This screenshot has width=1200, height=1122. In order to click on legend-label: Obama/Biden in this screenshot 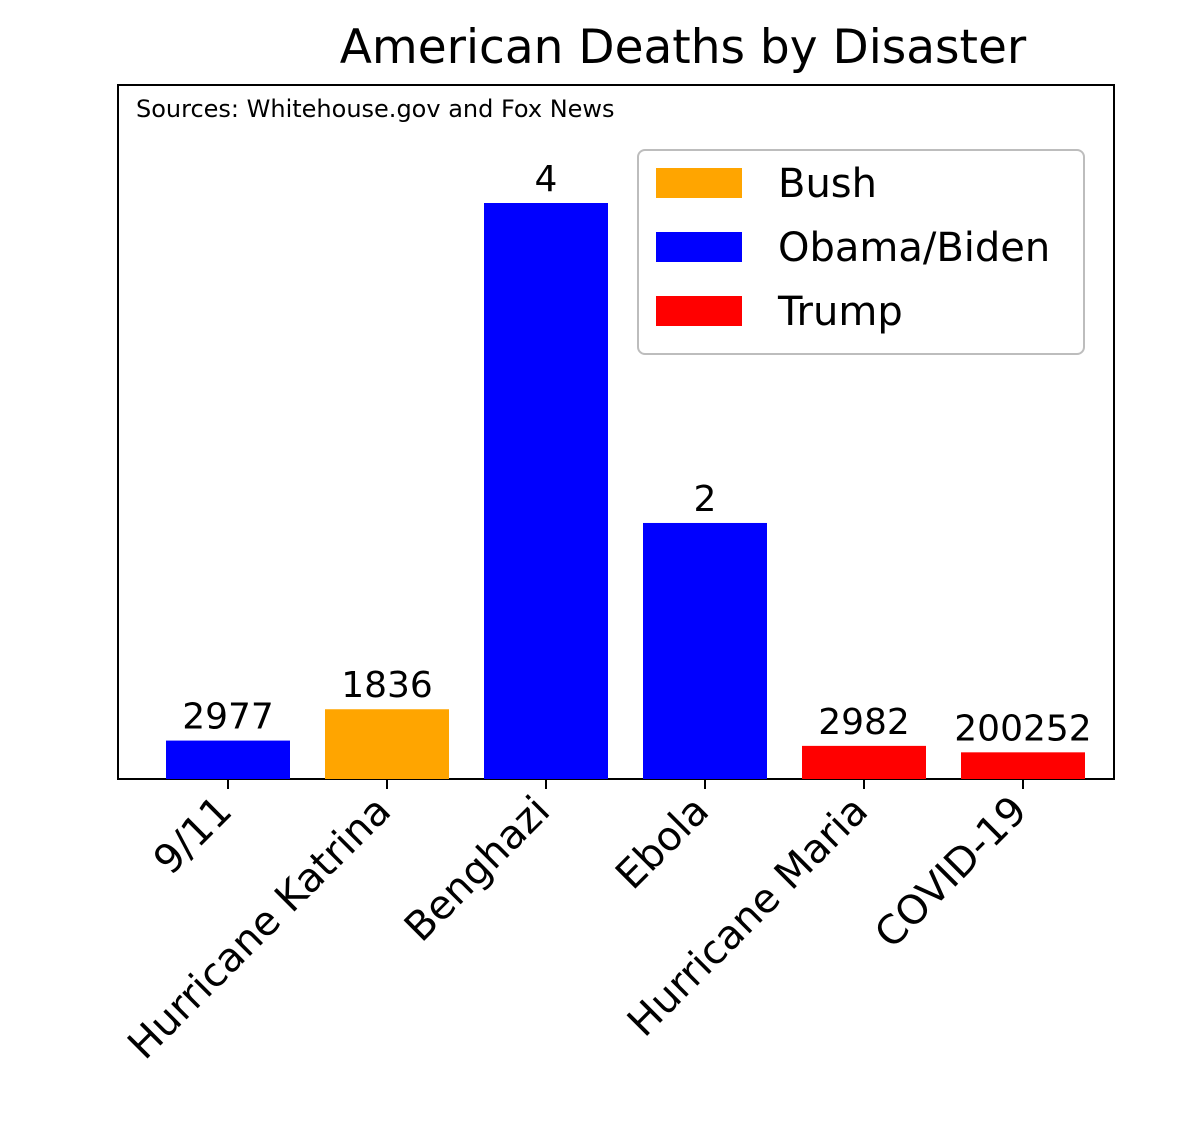, I will do `click(914, 248)`.